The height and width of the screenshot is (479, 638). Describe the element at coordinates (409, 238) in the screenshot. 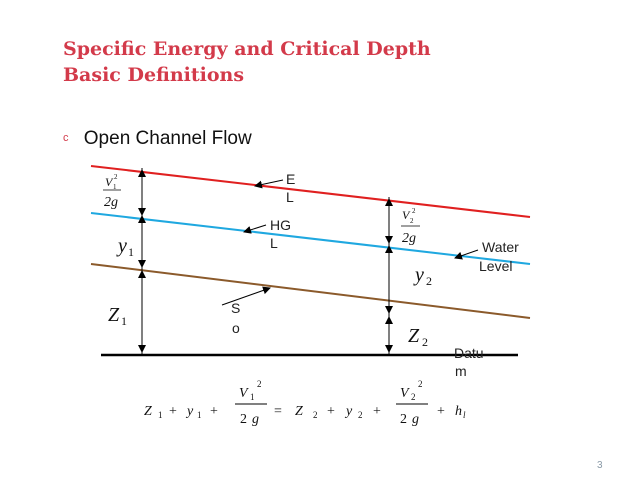

I see `v2-denominator: 2g` at that location.